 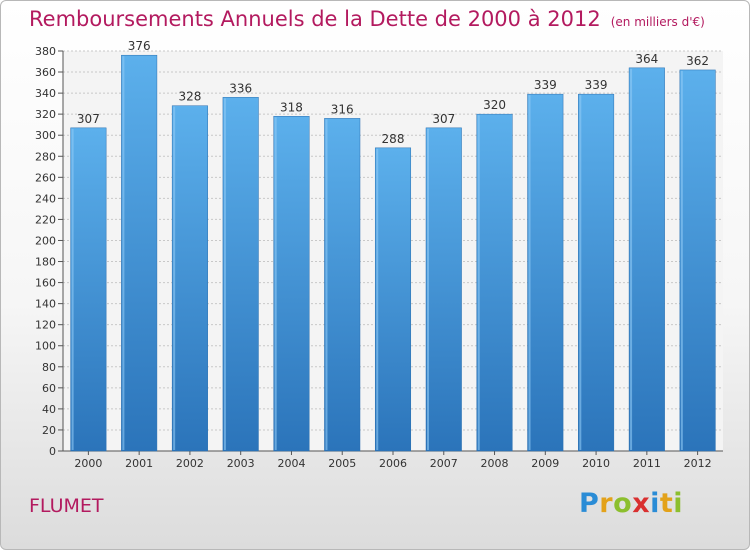 What do you see at coordinates (45, 240) in the screenshot?
I see `y-tick-label: 200` at bounding box center [45, 240].